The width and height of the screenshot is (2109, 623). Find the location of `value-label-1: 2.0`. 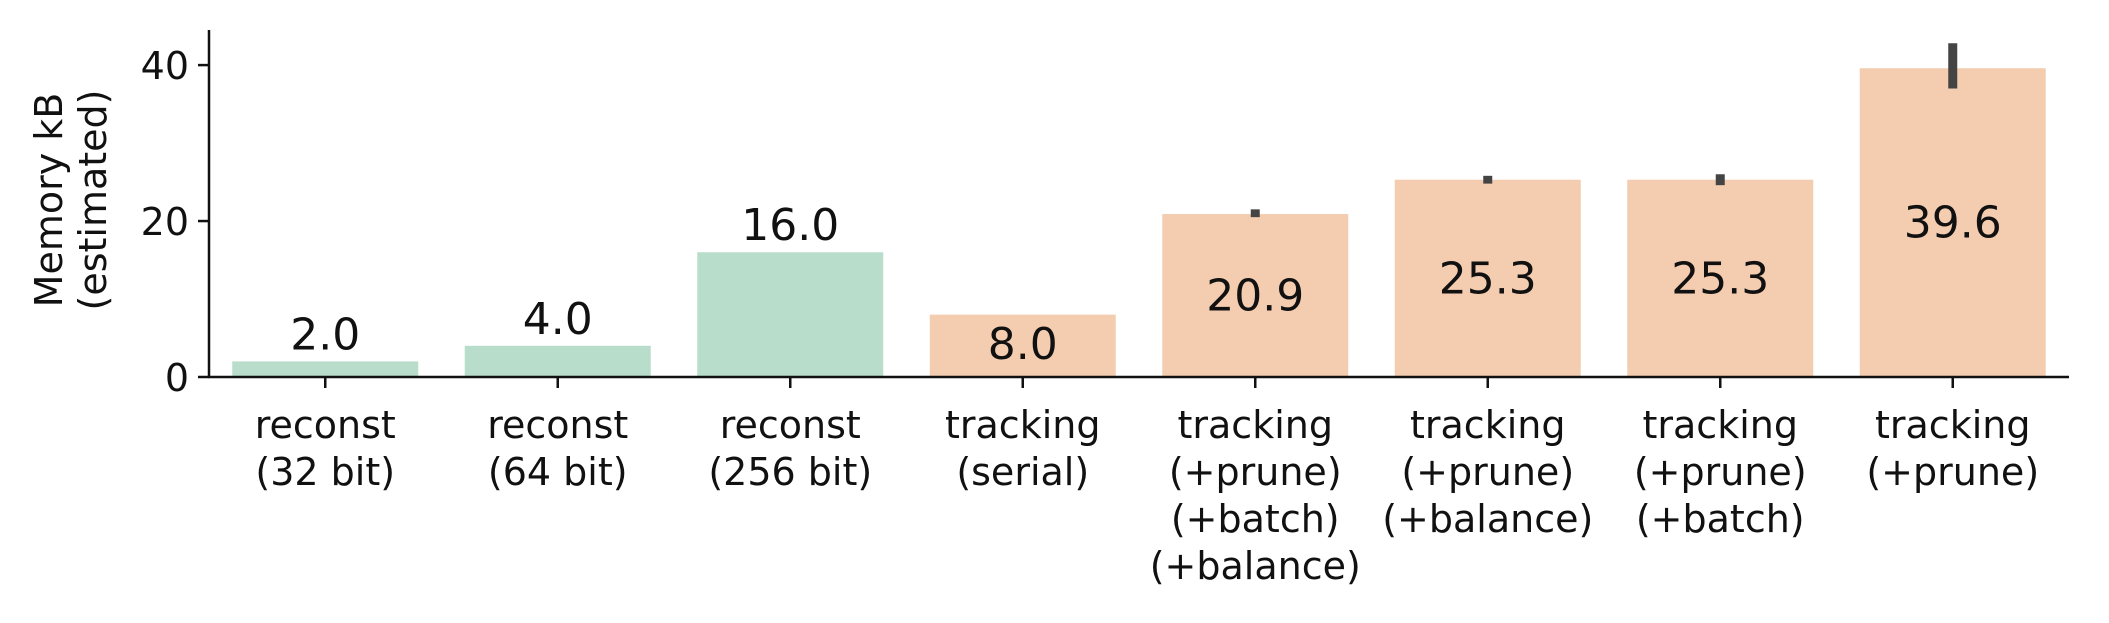

value-label-1: 2.0 is located at coordinates (325, 334).